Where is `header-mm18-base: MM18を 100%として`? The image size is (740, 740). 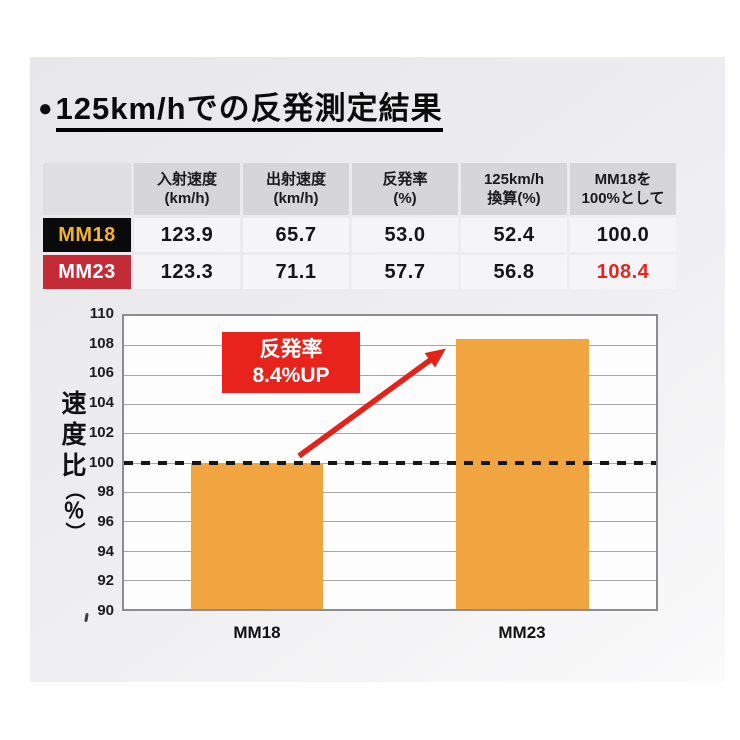
header-mm18-base: MM18を 100%として is located at coordinates (623, 189).